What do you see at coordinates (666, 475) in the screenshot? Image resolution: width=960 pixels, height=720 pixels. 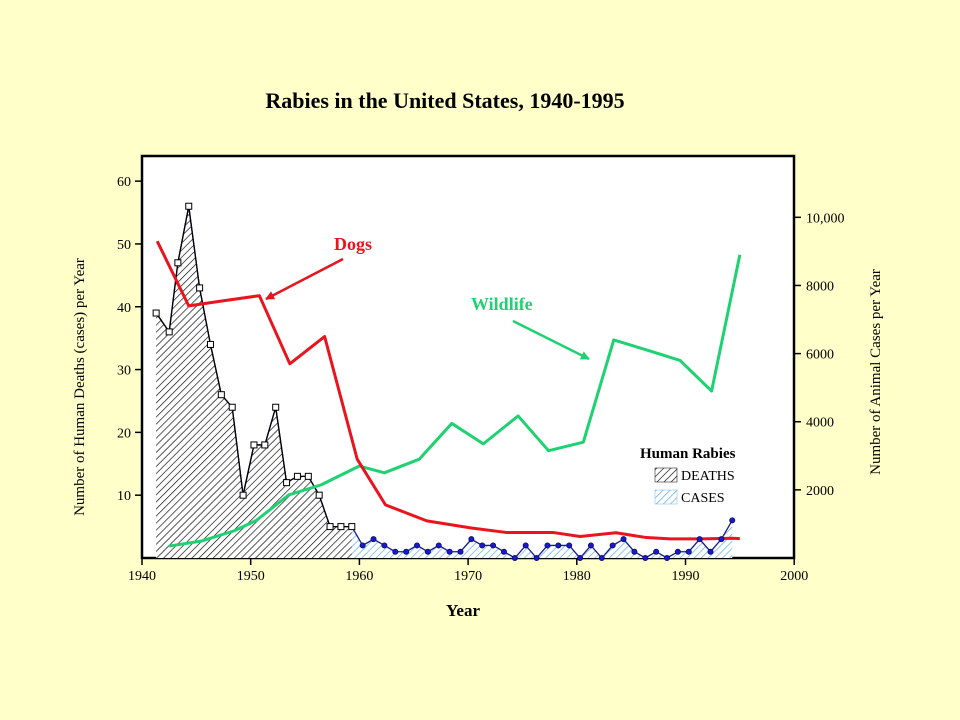 I see `legend-swatch-deaths` at bounding box center [666, 475].